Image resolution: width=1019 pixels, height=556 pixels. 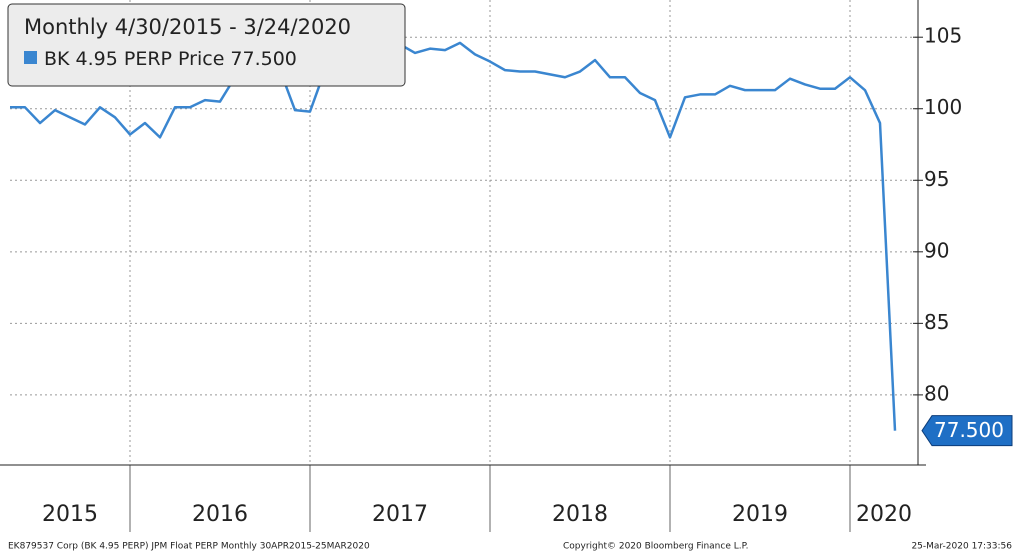 What do you see at coordinates (936, 250) in the screenshot?
I see `y-tick-label: 90` at bounding box center [936, 250].